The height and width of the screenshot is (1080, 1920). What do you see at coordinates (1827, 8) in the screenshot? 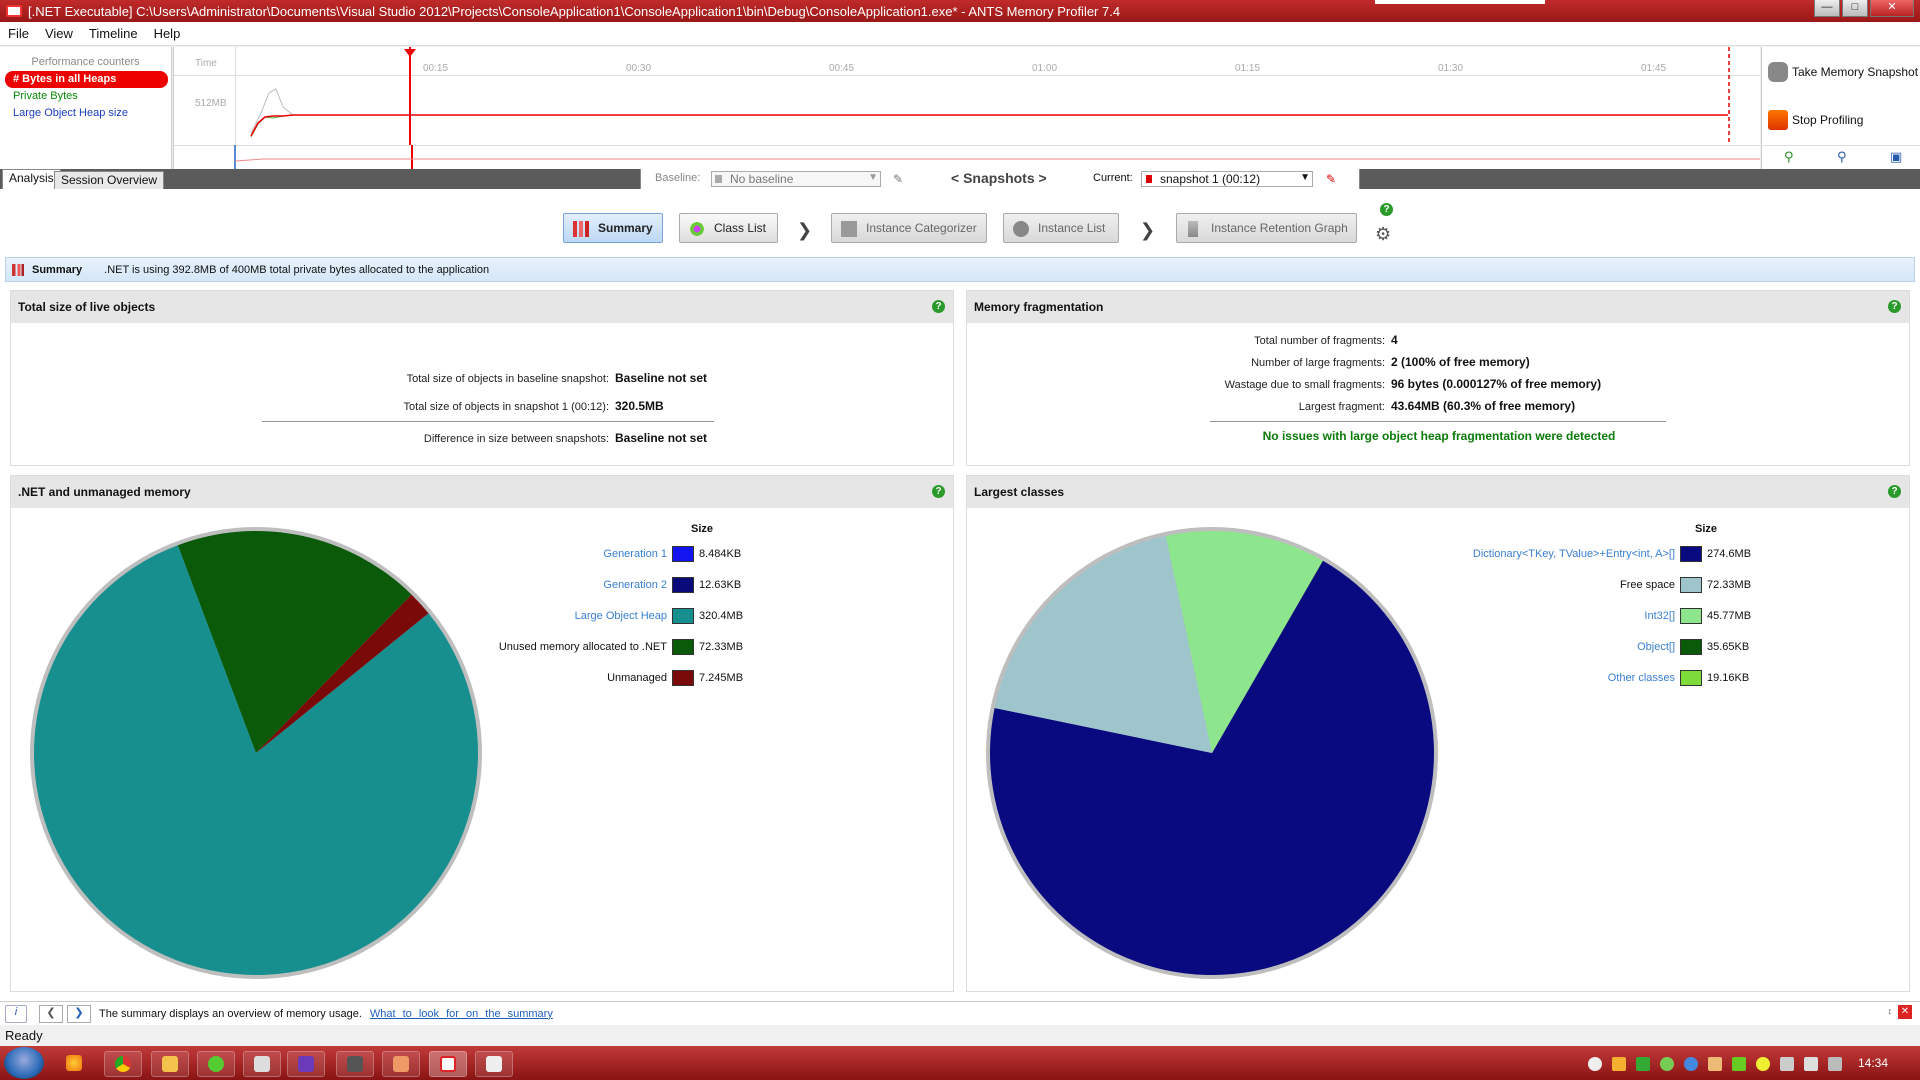
I see `minimize-button: —` at bounding box center [1827, 8].